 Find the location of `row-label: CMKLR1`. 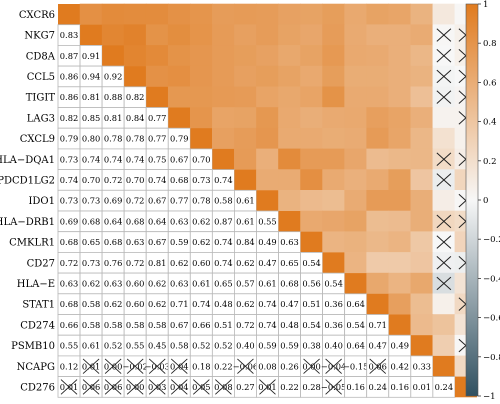

row-label: CMKLR1 is located at coordinates (32, 243).